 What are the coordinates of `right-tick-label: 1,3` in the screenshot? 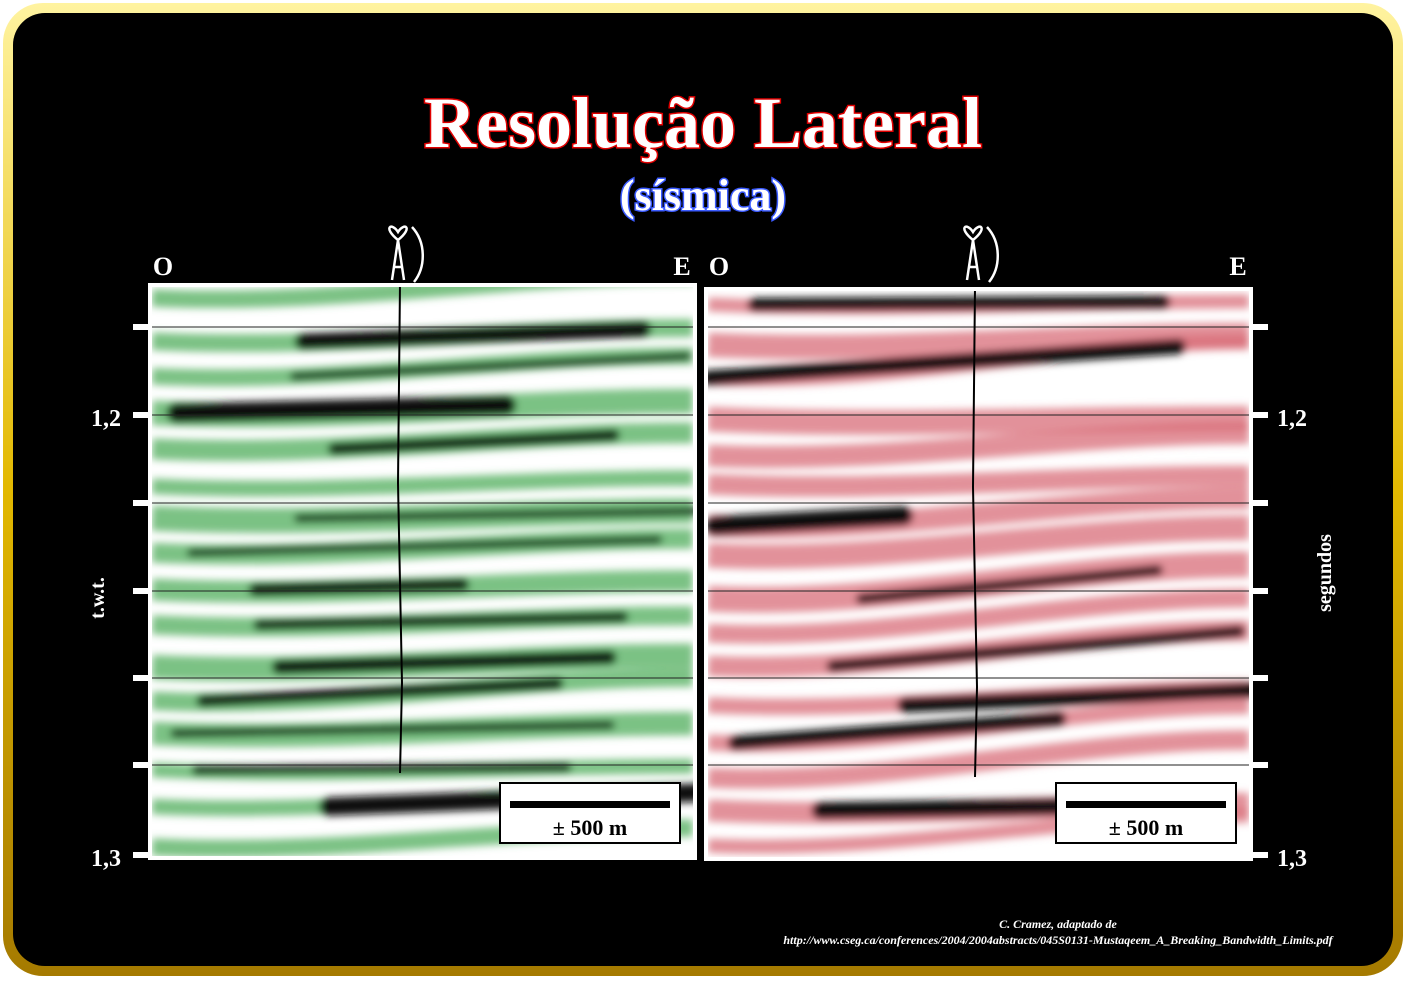 It's located at (1292, 859).